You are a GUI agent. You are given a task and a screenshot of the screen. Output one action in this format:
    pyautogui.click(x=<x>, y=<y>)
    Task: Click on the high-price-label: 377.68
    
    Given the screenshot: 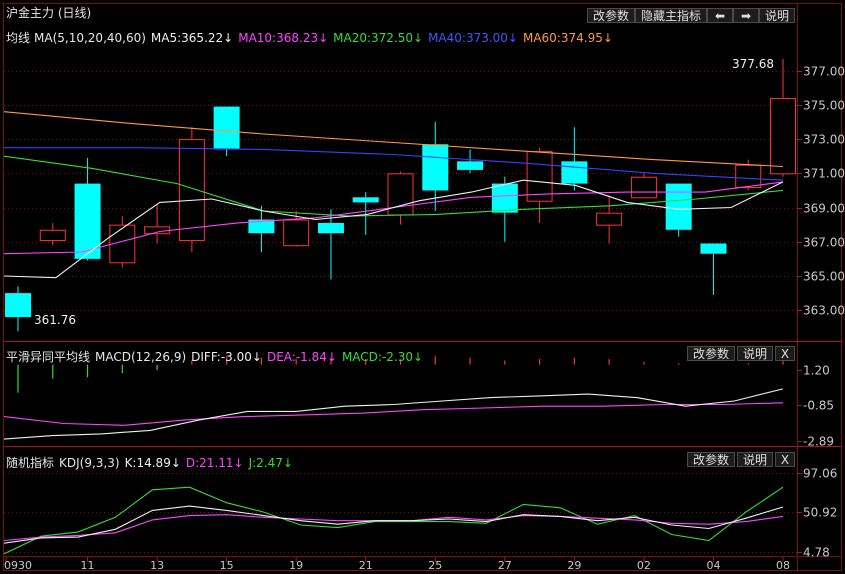 What is the action you would take?
    pyautogui.click(x=753, y=64)
    